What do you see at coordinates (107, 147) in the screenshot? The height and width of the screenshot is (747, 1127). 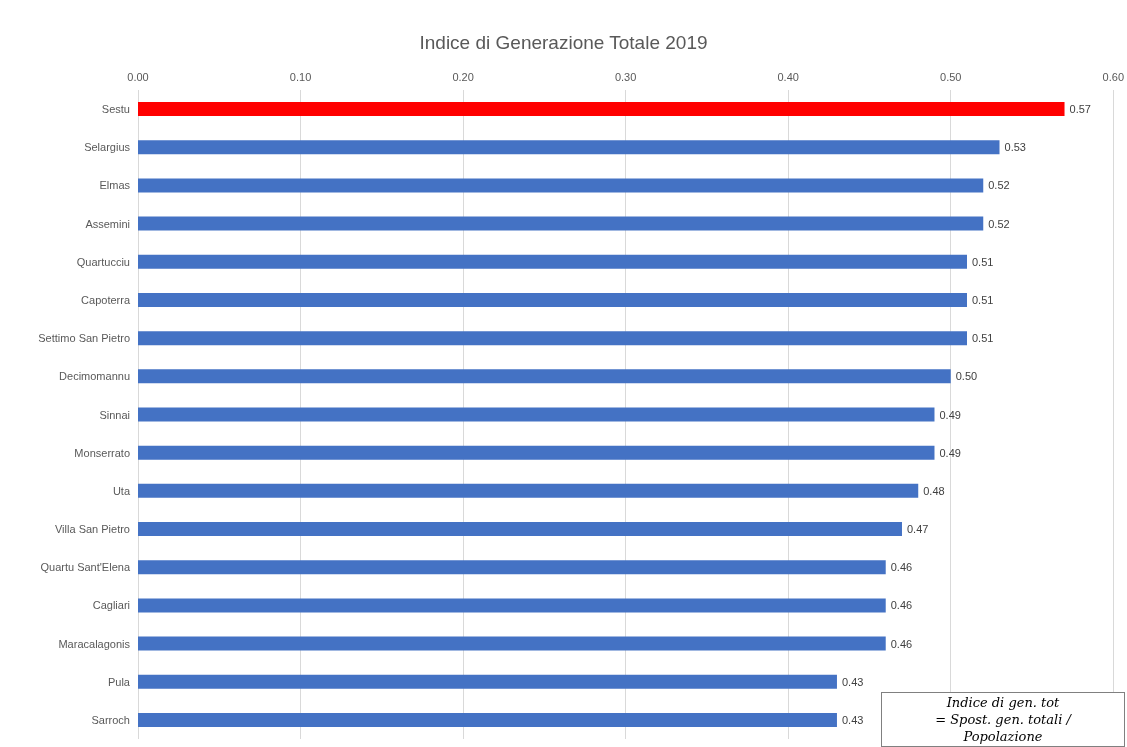 I see `y-tick-label: Selargius` at bounding box center [107, 147].